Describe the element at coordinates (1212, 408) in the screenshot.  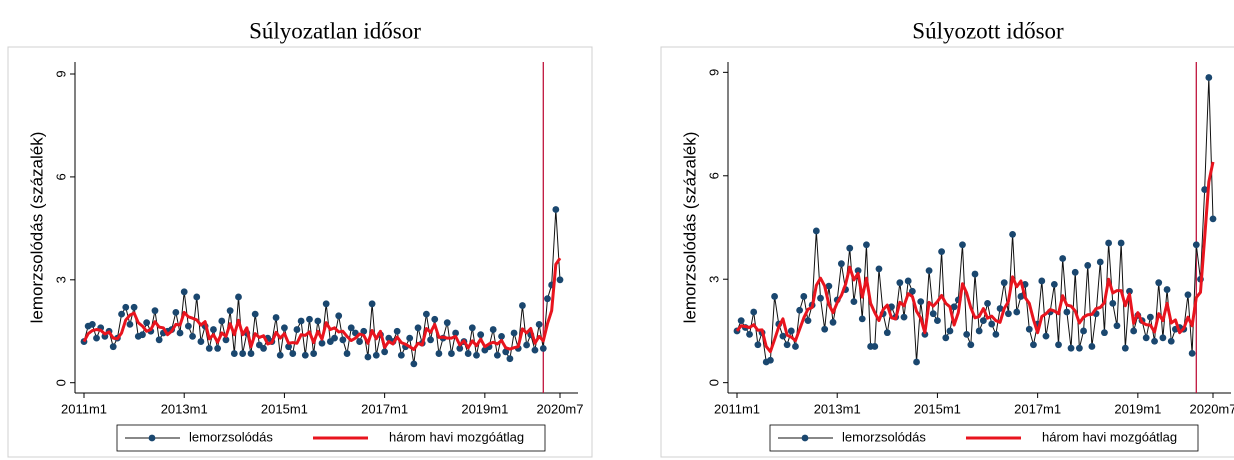
I see `x-tick-label: 2020m7` at that location.